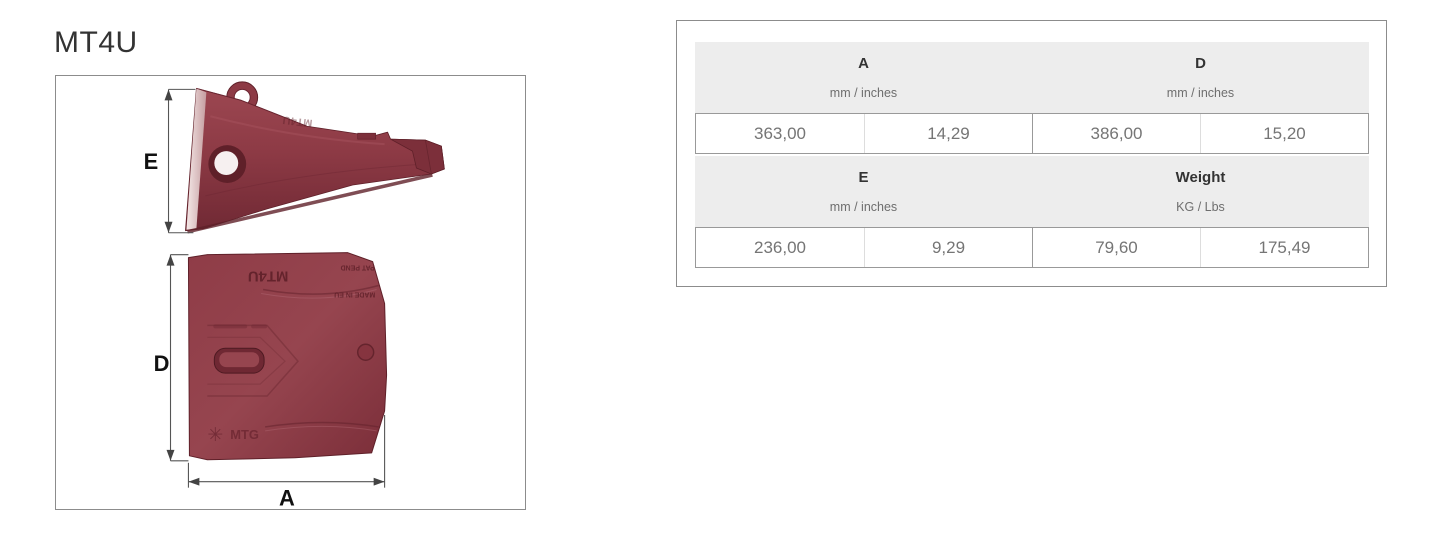 The width and height of the screenshot is (1430, 549). What do you see at coordinates (244, 434) in the screenshot?
I see `brand-logo-text: MTG` at bounding box center [244, 434].